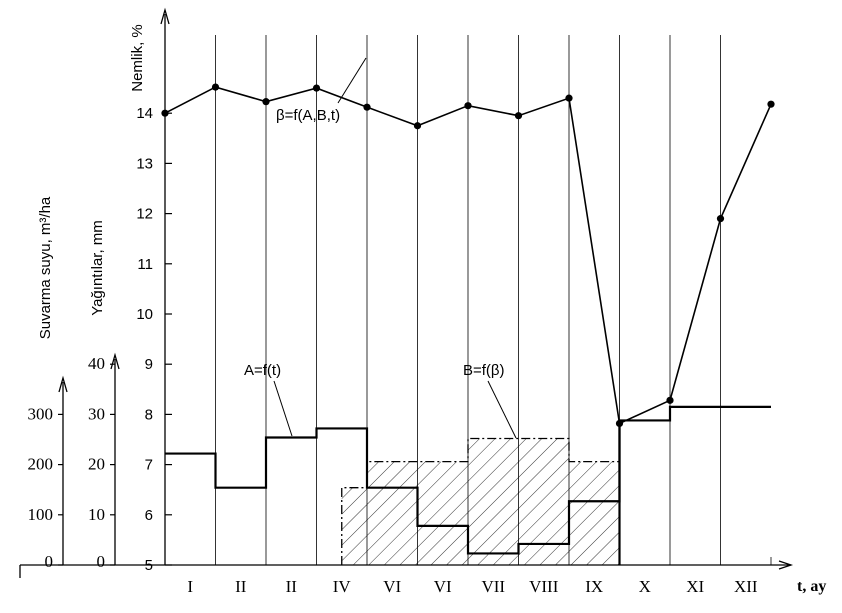  Describe the element at coordinates (41, 413) in the screenshot. I see `y-outer-tick-label: 300` at that location.